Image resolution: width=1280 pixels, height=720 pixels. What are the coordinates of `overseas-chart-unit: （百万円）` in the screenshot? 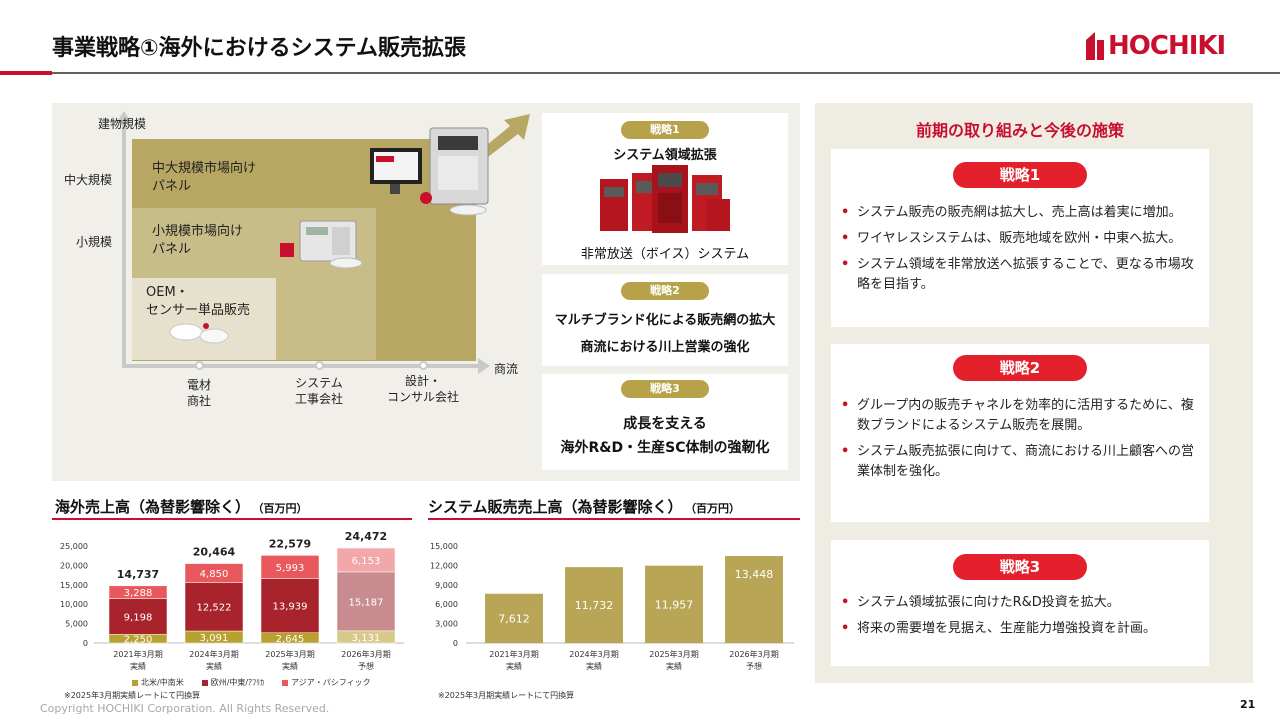 It's located at (283, 508).